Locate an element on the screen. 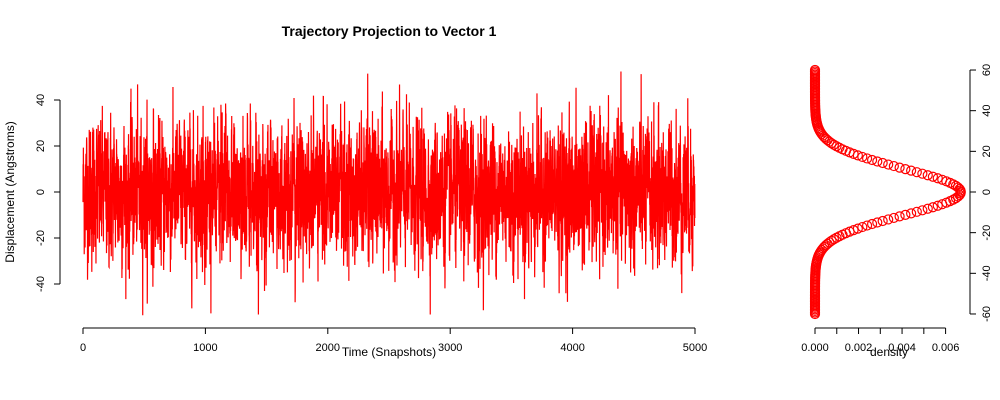  y-tick-label: -20 is located at coordinates (41, 238).